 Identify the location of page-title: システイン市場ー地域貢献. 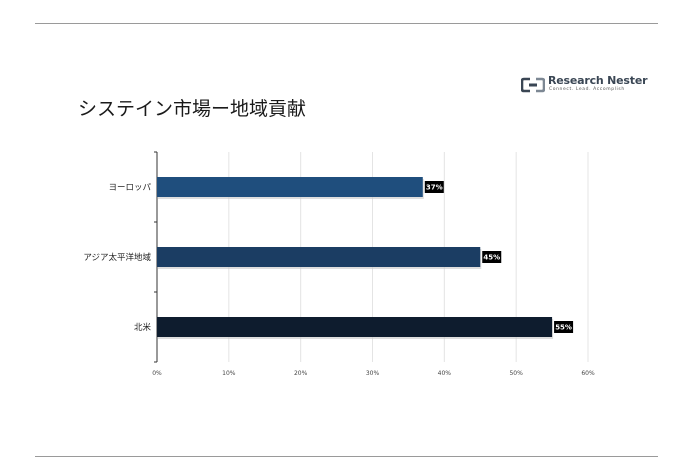
(192, 109).